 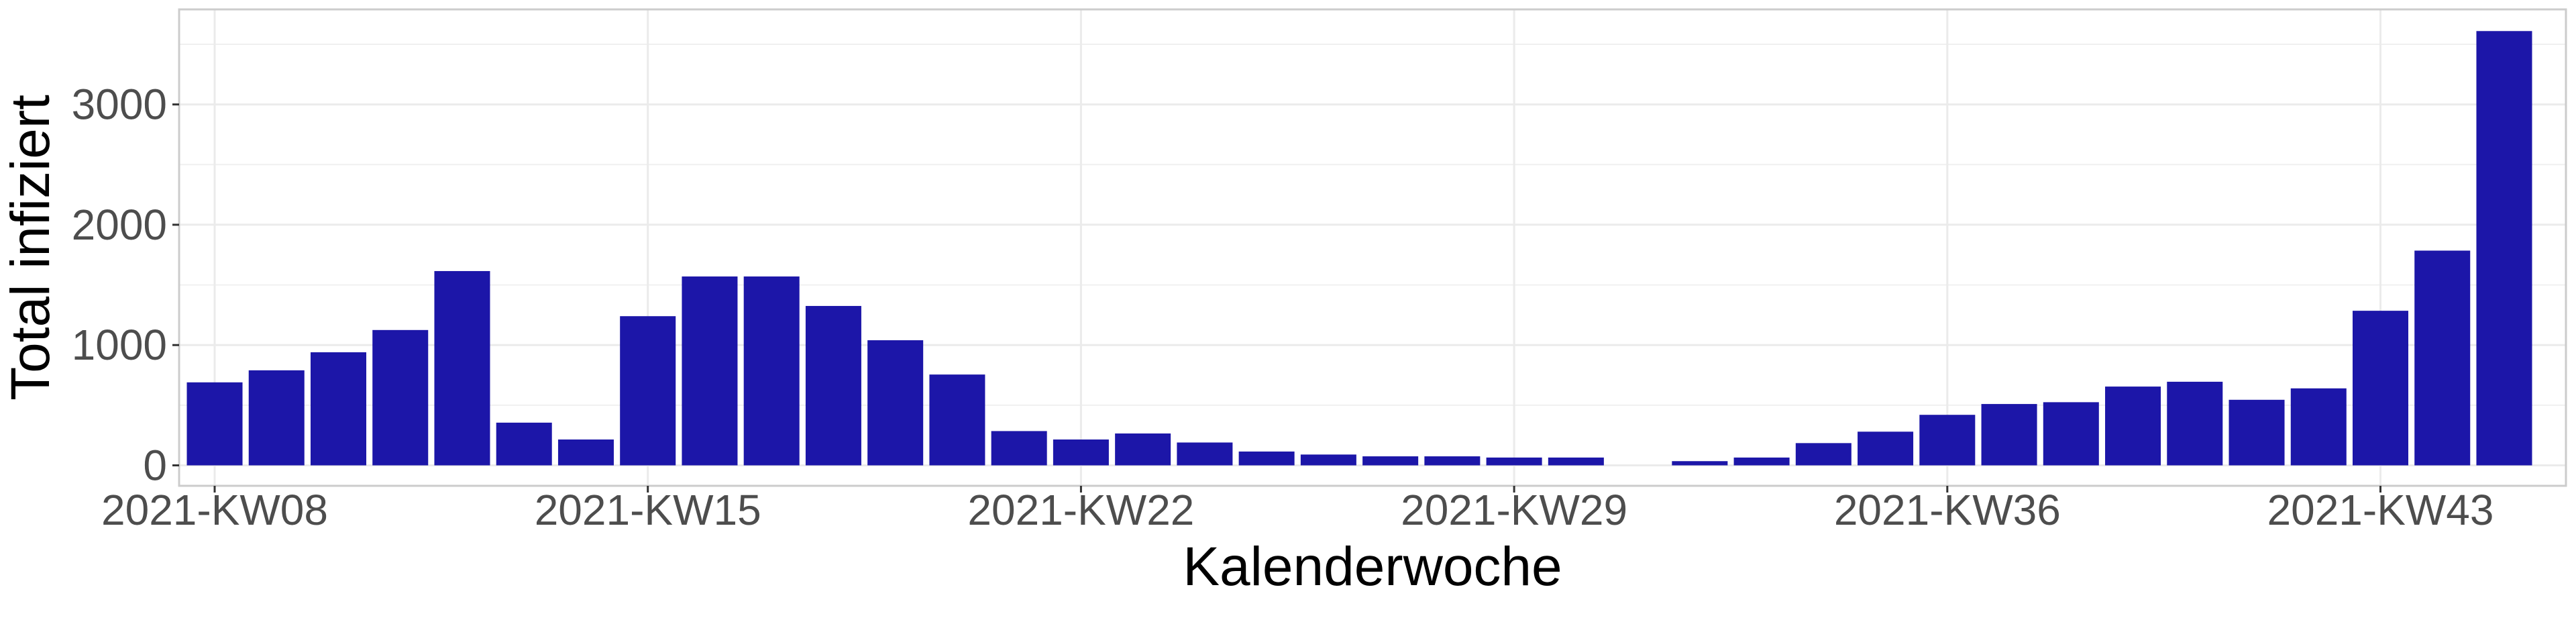 I want to click on x-tick-label: 2021-KW08, so click(x=214, y=510).